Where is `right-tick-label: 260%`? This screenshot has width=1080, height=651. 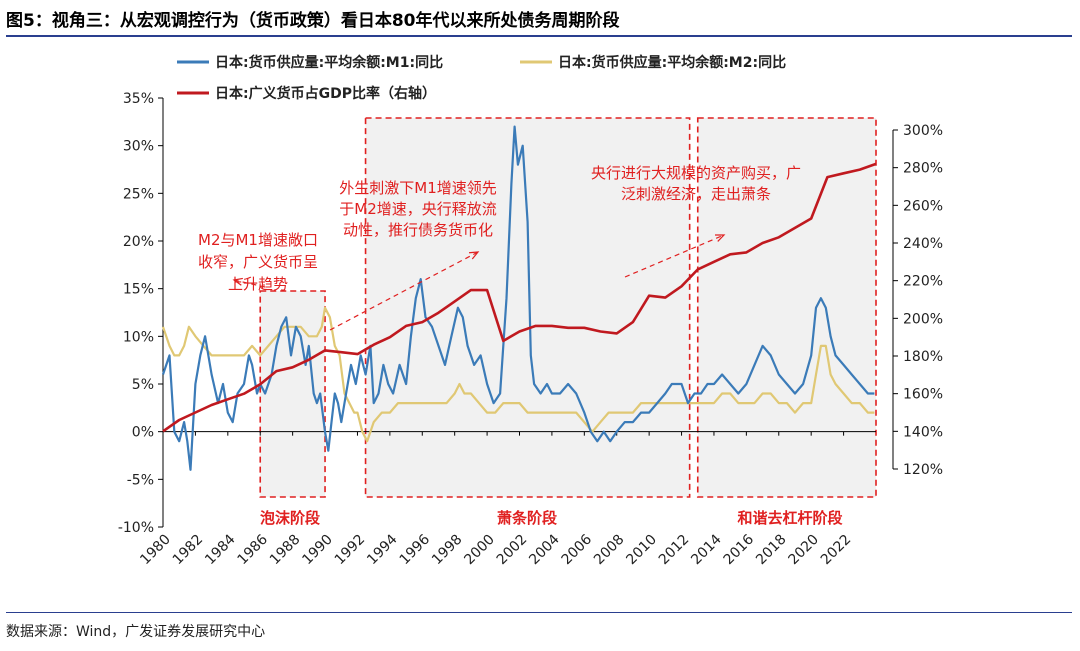
right-tick-label: 260% is located at coordinates (923, 206).